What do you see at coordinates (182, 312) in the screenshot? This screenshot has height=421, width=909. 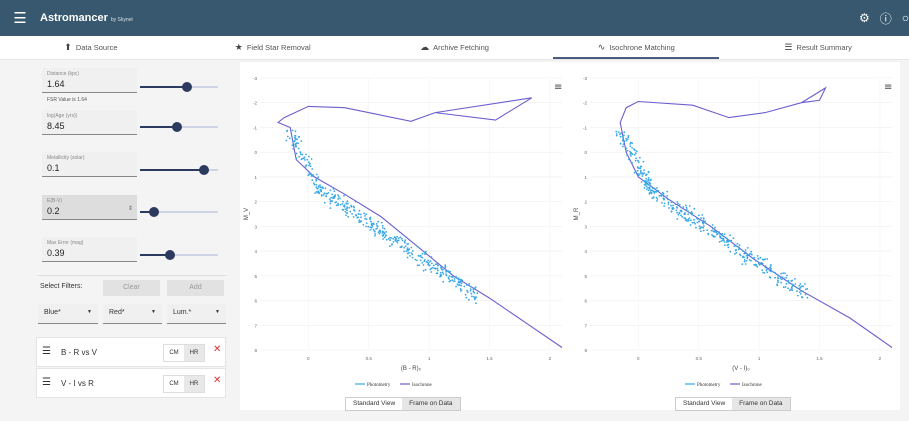 I see `select-value: Lum.*` at bounding box center [182, 312].